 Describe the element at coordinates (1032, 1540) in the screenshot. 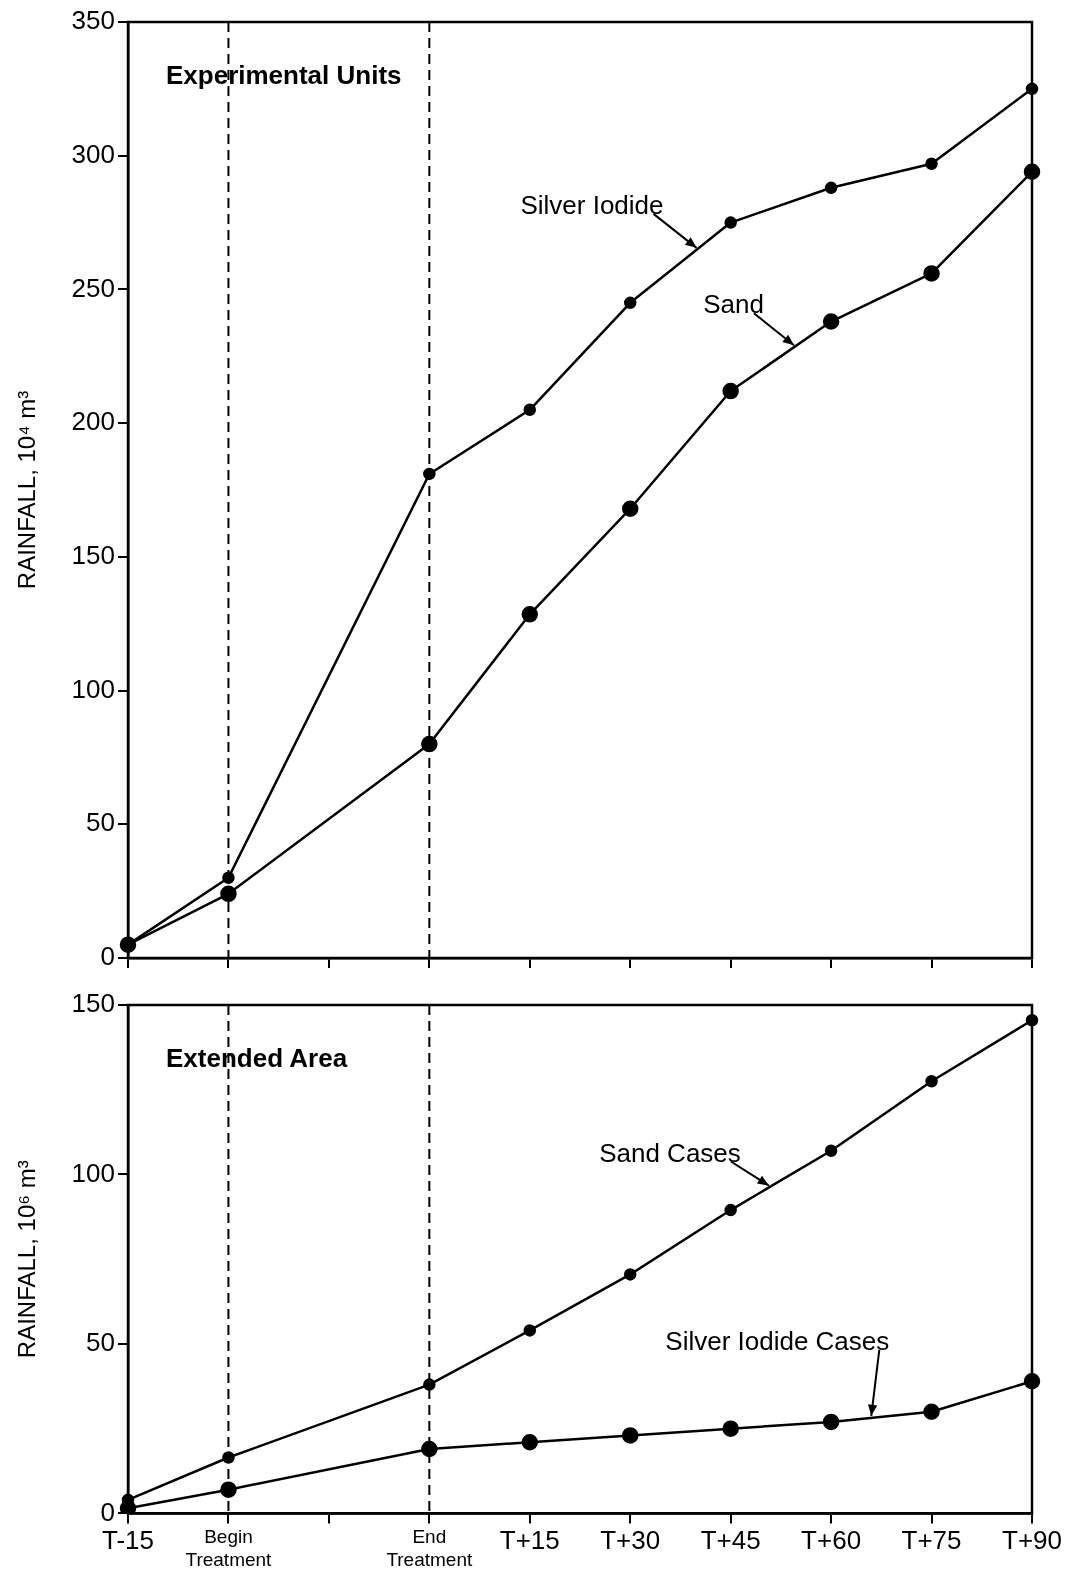

I see `x-tick-label: T+90` at that location.